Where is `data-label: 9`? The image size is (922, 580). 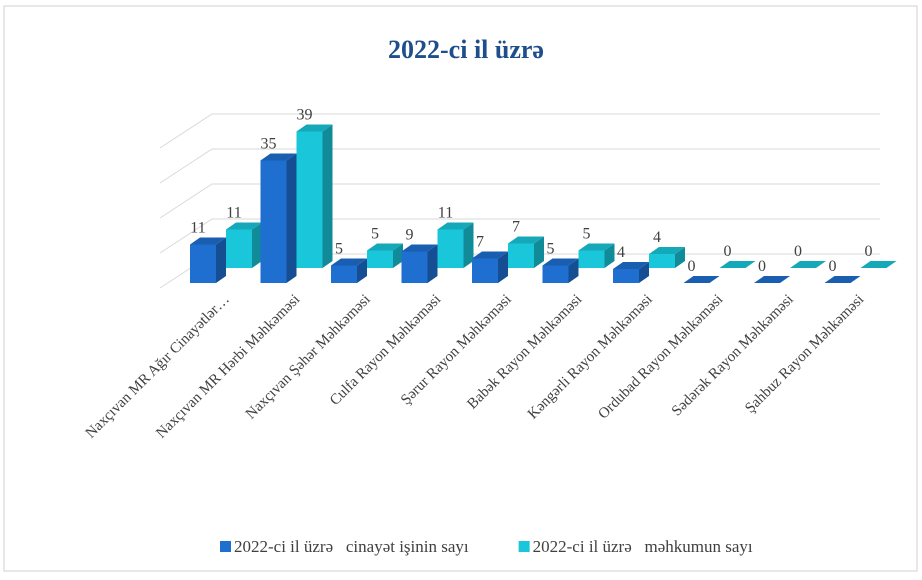 data-label: 9 is located at coordinates (410, 235).